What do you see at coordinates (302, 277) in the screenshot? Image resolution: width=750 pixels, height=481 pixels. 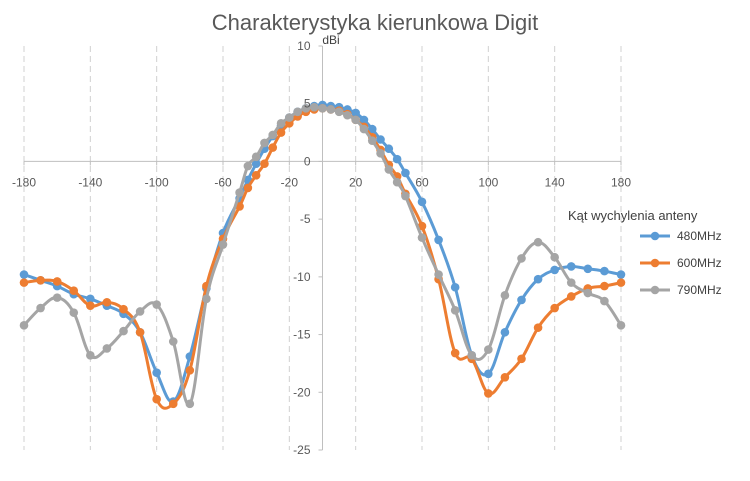 I see `y-tick-label: -10` at bounding box center [302, 277].